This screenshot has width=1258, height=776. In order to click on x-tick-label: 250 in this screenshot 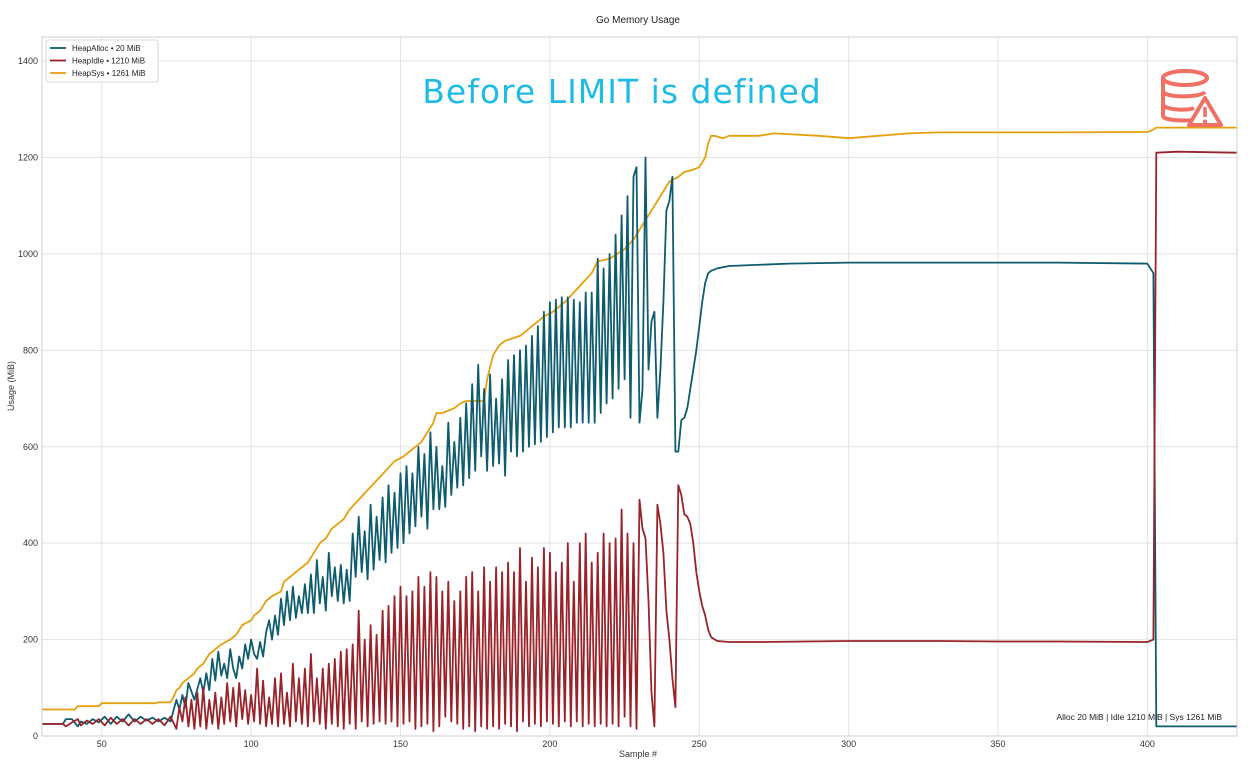, I will do `click(699, 744)`.